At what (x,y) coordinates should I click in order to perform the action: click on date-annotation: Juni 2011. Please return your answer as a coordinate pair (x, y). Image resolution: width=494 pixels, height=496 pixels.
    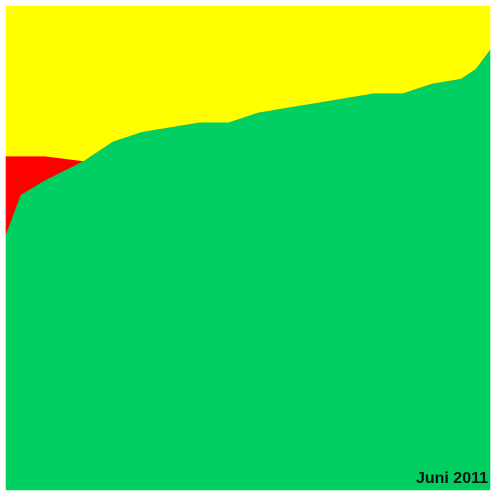
    Looking at the image, I should click on (451, 478).